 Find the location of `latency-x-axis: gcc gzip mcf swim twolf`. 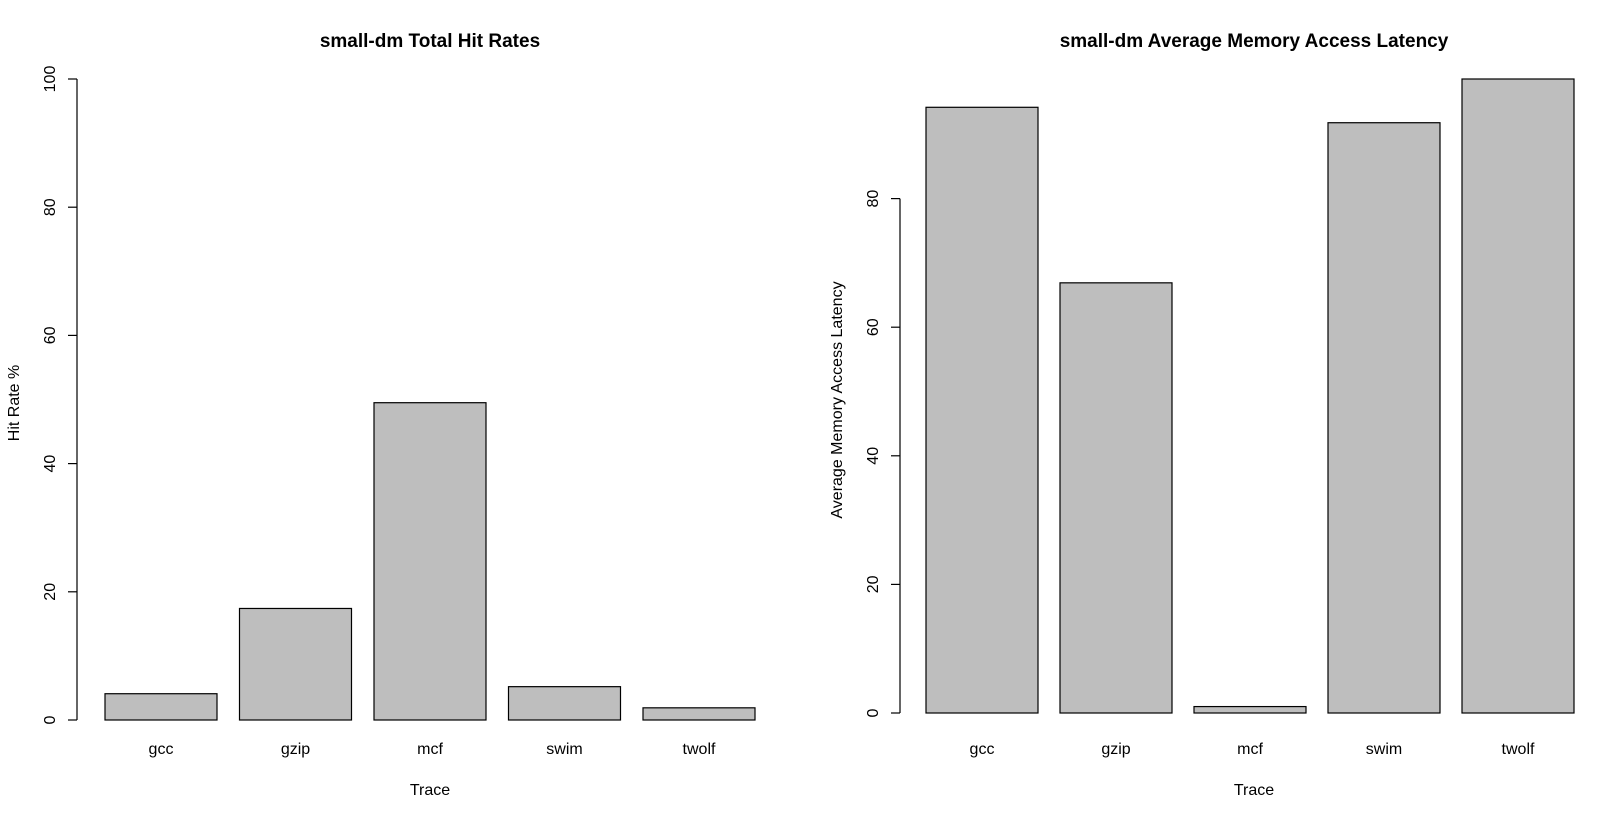

latency-x-axis: gcc gzip mcf swim twolf is located at coordinates (1252, 749).